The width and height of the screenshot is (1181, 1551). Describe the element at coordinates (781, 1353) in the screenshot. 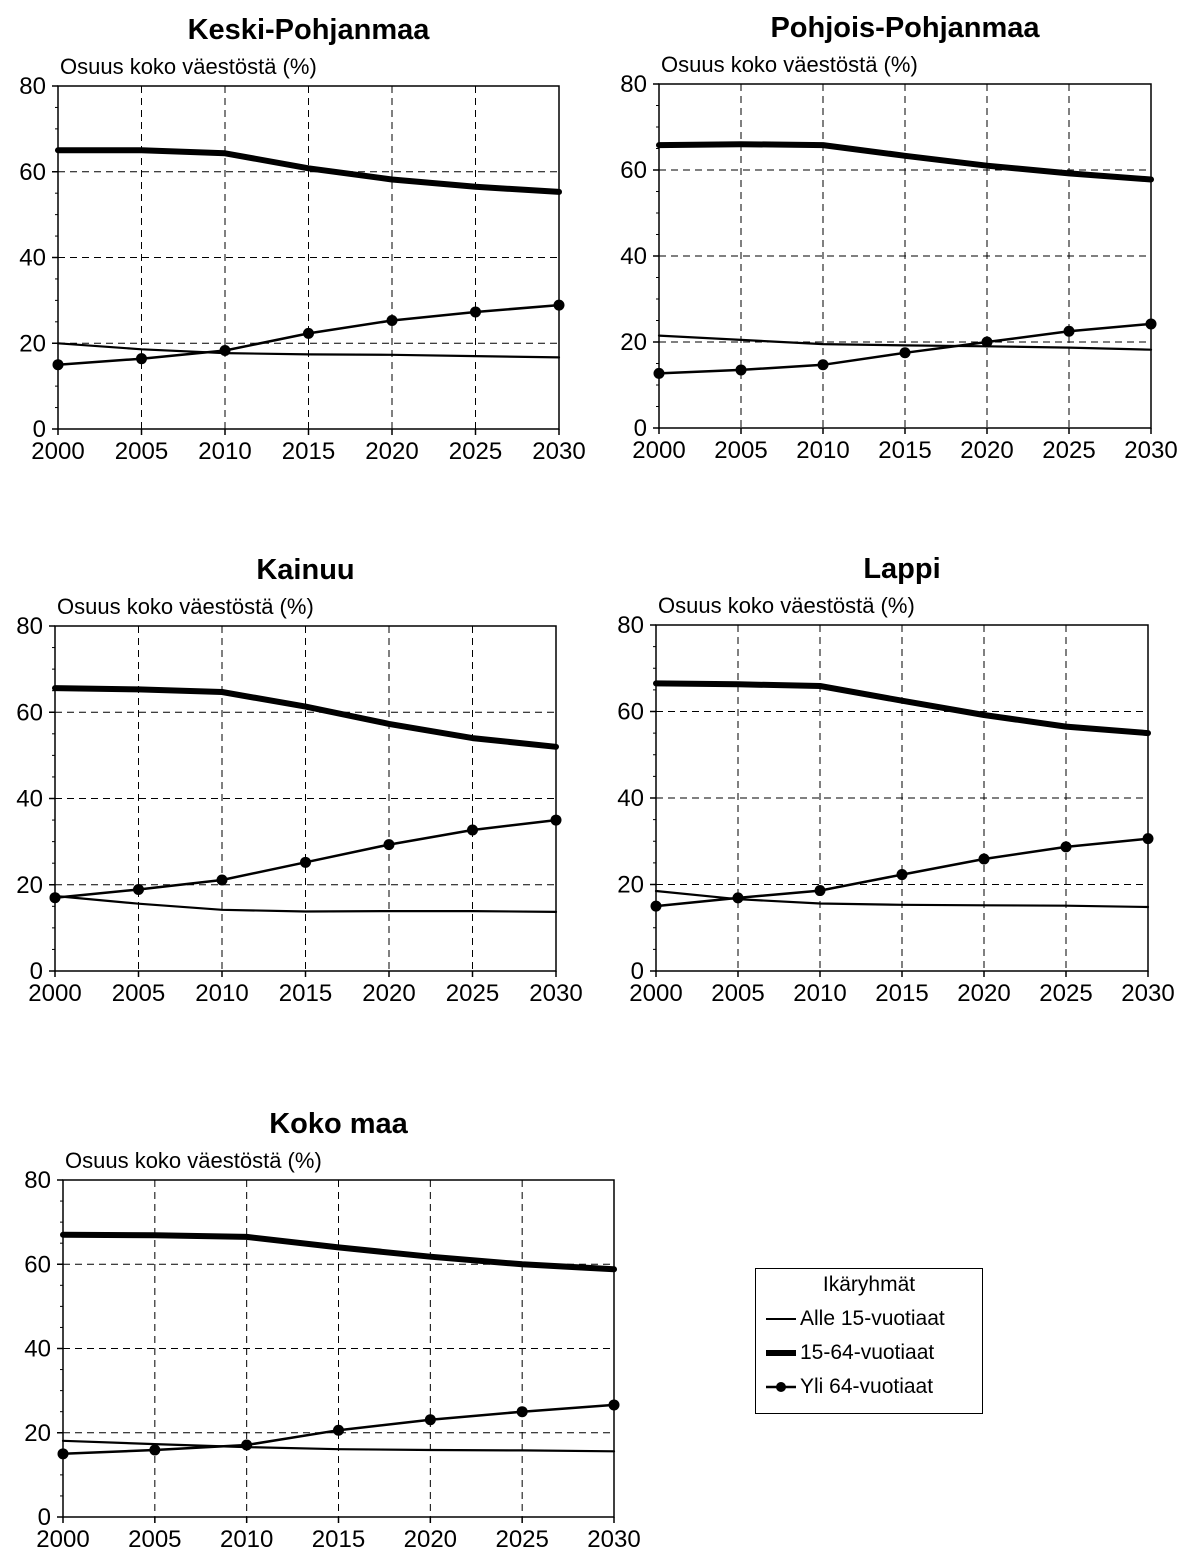

I see `thick-line-icon` at that location.